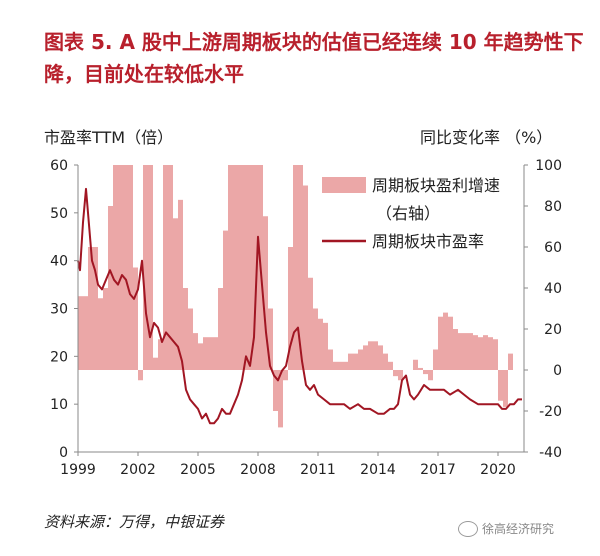 The image size is (600, 556). What do you see at coordinates (553, 207) in the screenshot?
I see `right-tick-label: 80` at bounding box center [553, 207].